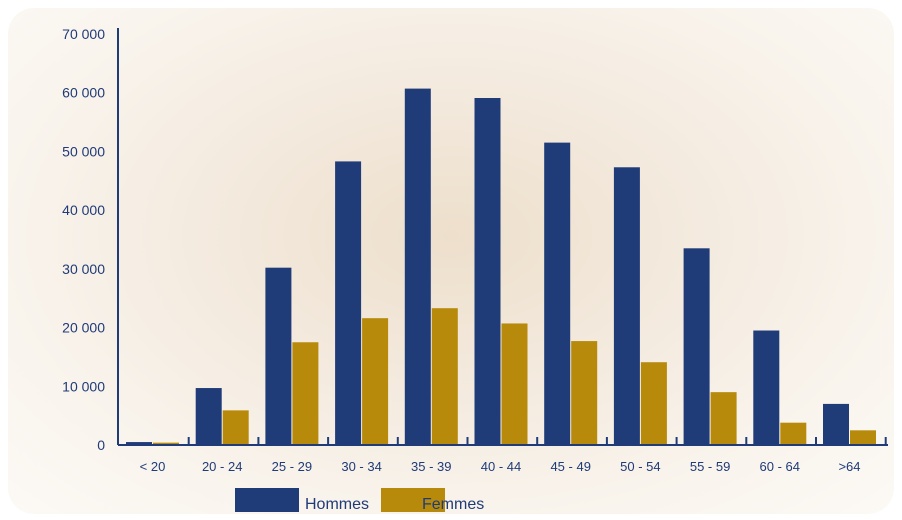 The image size is (902, 520). Describe the element at coordinates (83, 328) in the screenshot. I see `y-tick-label: 20 000` at that location.